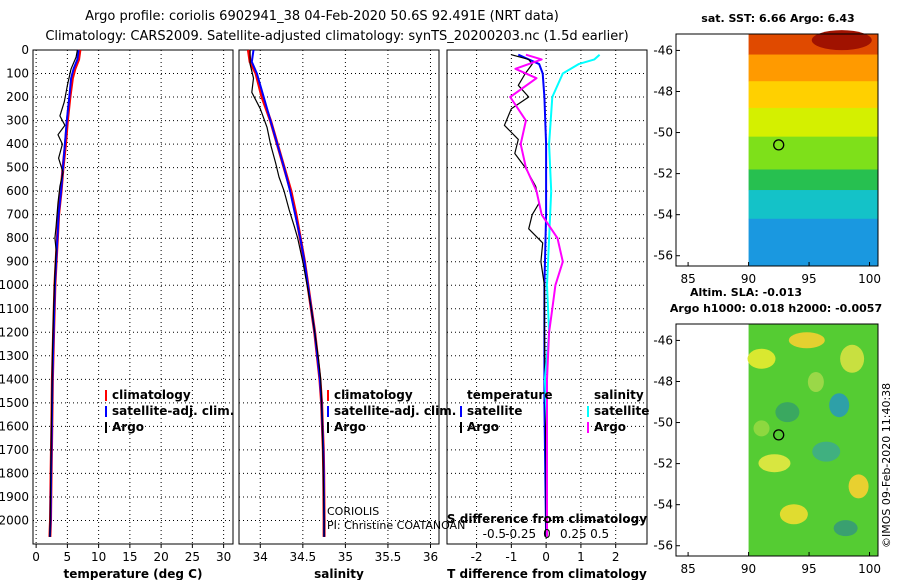  I want to click on legend-swatch-argo, so click(328, 427).